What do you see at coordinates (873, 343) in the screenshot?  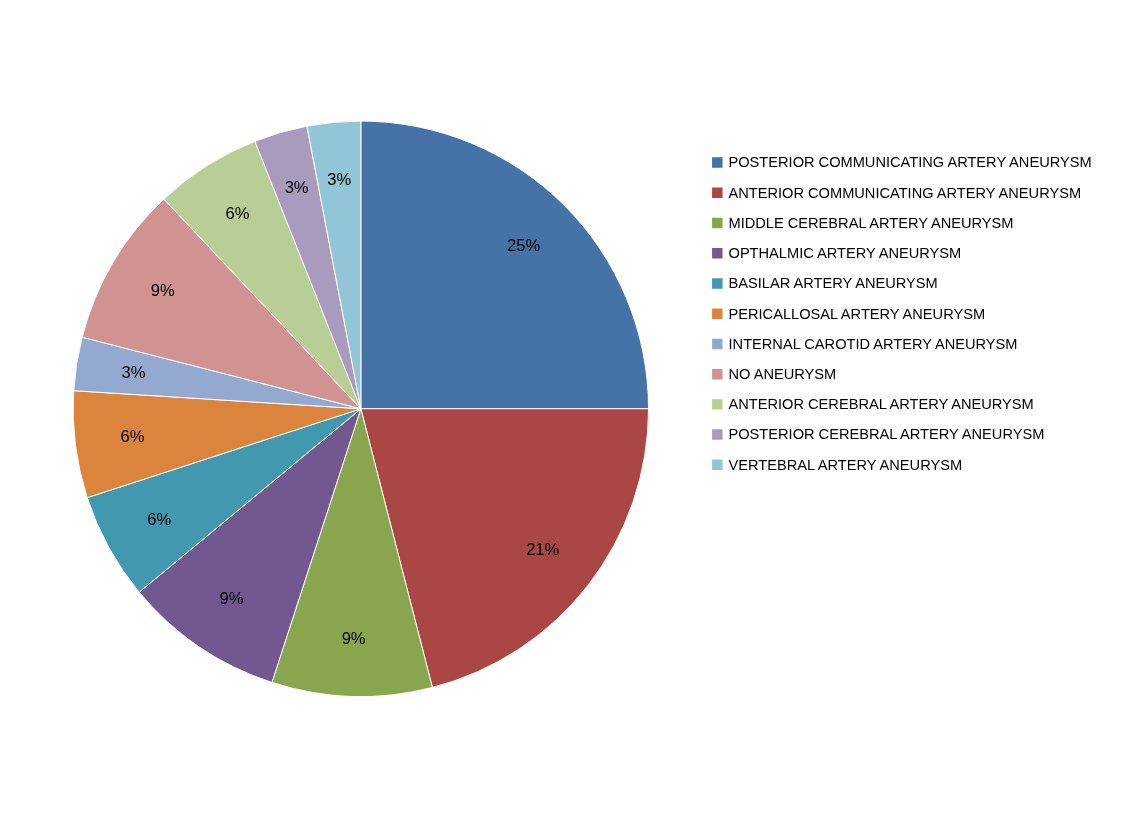 I see `legend-label: INTERNAL CAROTID ARTERY ANEURYSM` at bounding box center [873, 343].